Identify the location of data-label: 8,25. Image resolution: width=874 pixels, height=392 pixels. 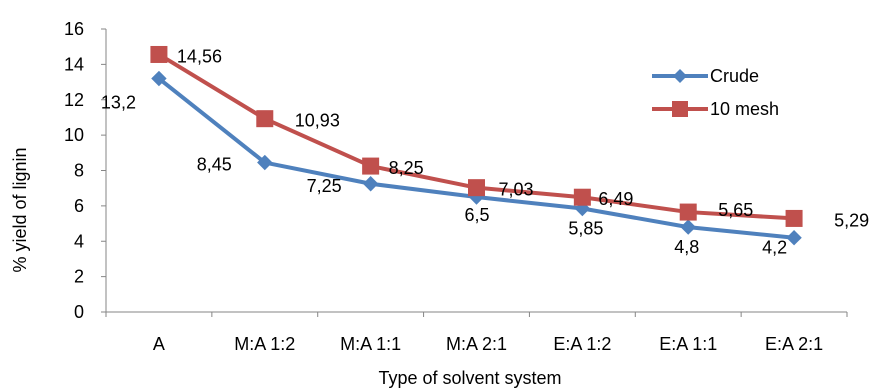
(406, 168).